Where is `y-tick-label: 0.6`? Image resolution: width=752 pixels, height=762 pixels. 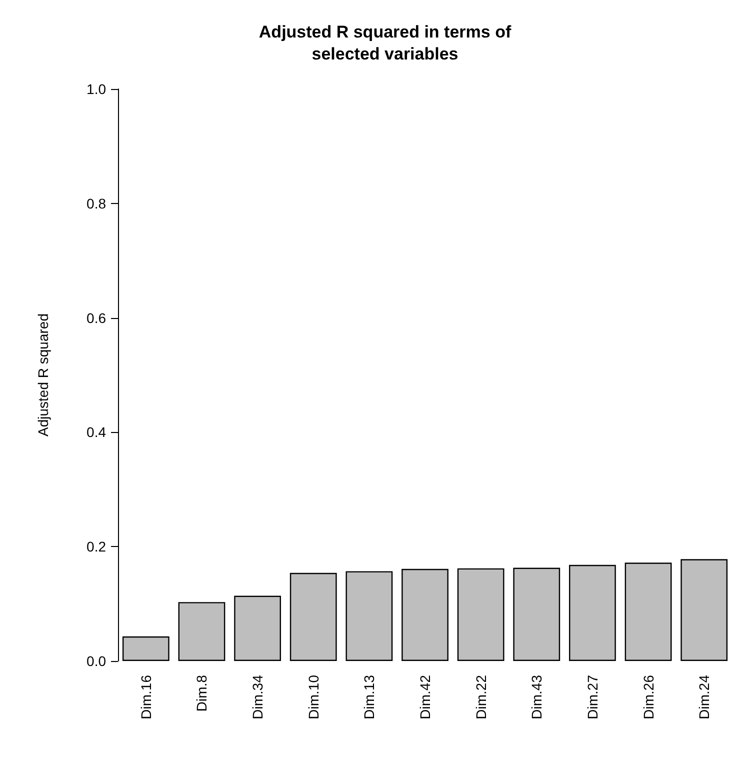
y-tick-label: 0.6 is located at coordinates (96, 318).